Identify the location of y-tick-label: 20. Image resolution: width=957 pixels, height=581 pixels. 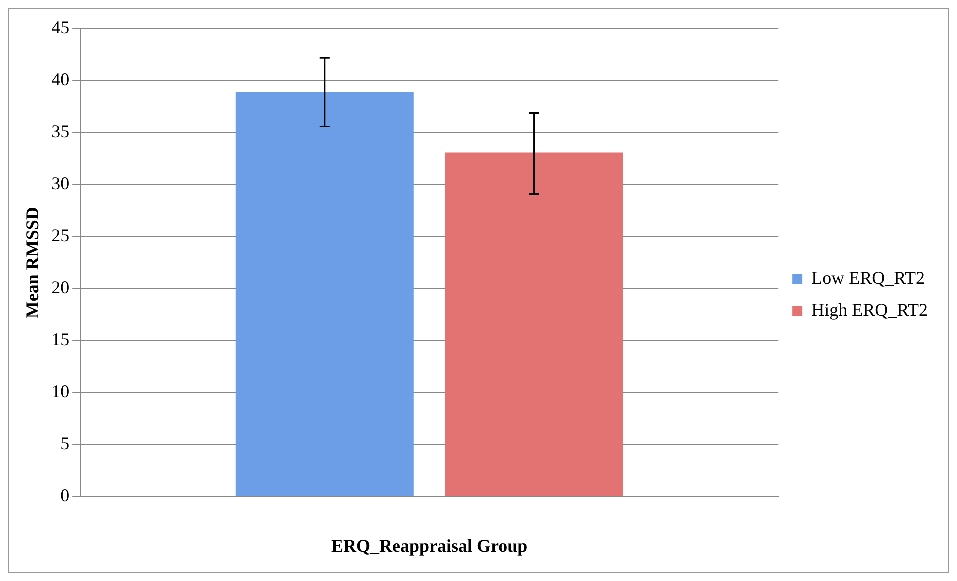
(61, 288).